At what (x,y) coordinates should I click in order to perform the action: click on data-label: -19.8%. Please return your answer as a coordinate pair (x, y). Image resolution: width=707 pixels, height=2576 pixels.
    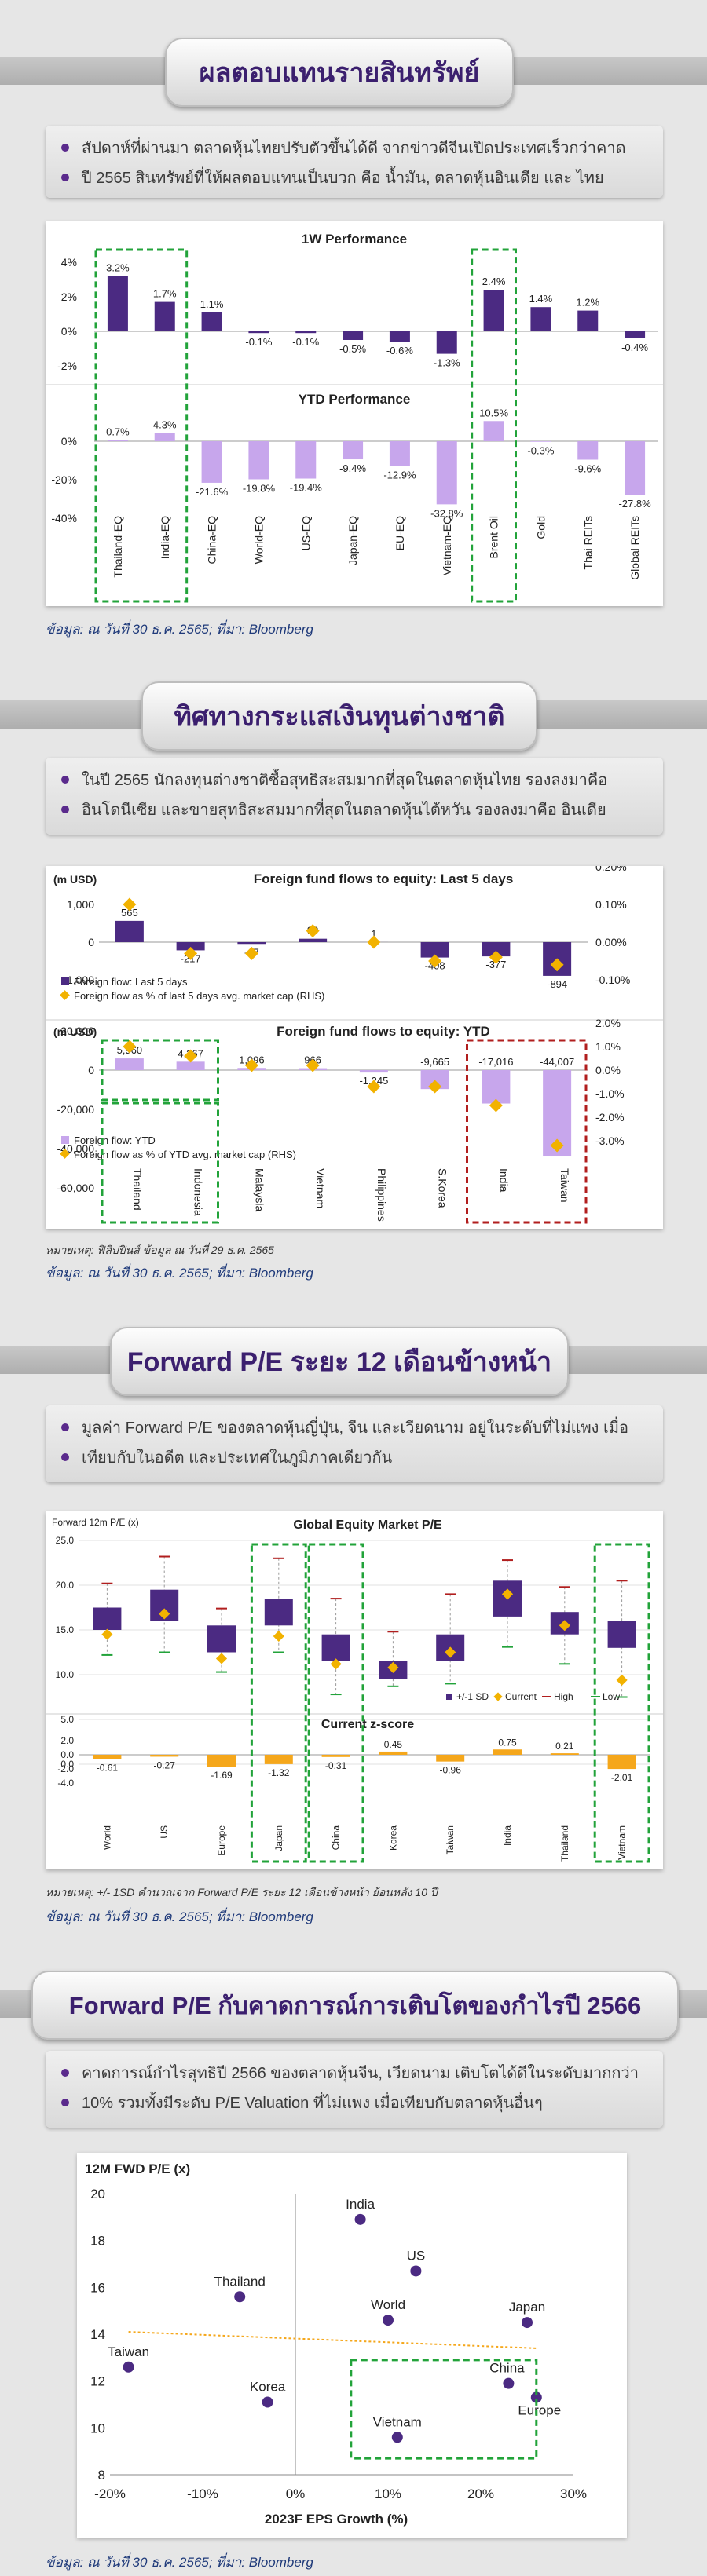
    Looking at the image, I should click on (259, 489).